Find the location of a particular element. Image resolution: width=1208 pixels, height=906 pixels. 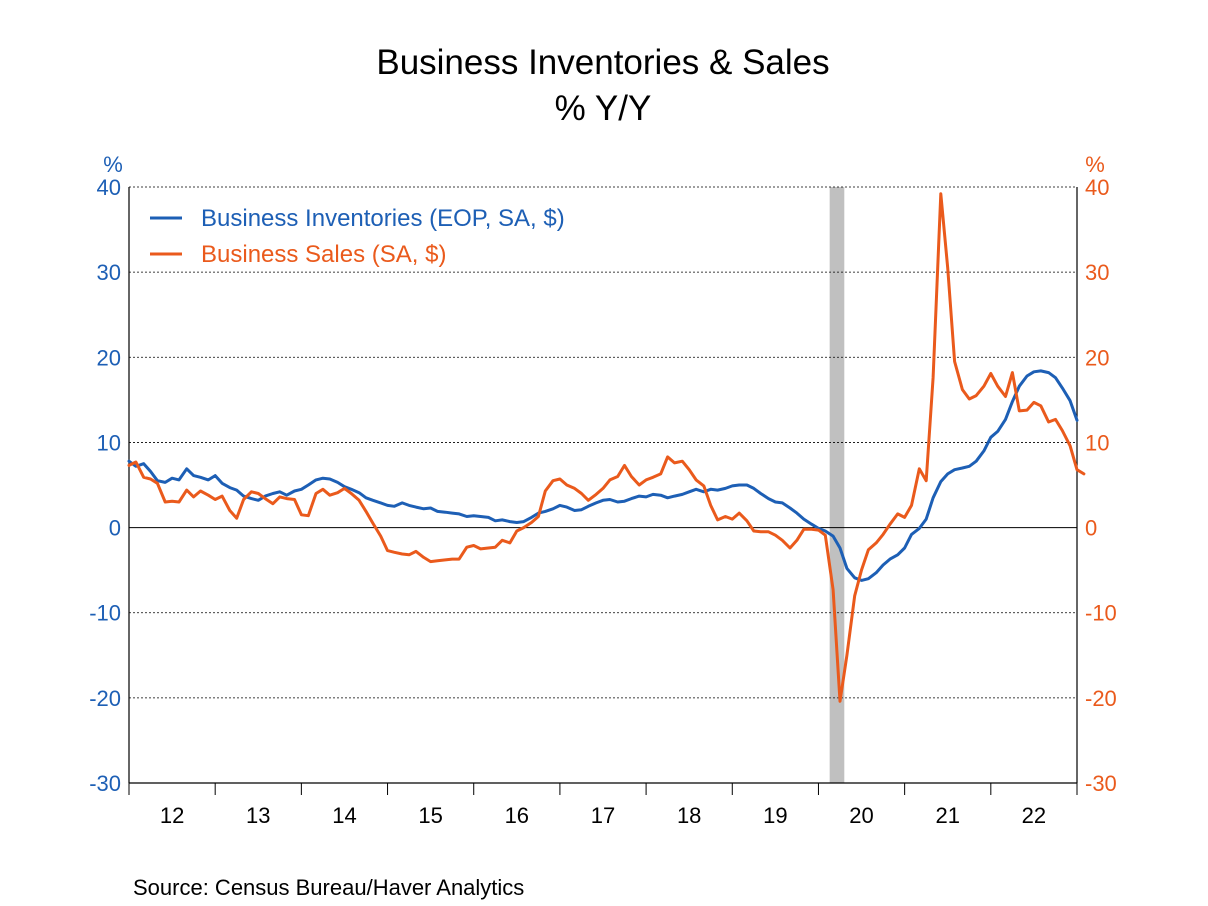

legend-label-inventories: Business Inventories (EOP, SA, $) is located at coordinates (383, 218).